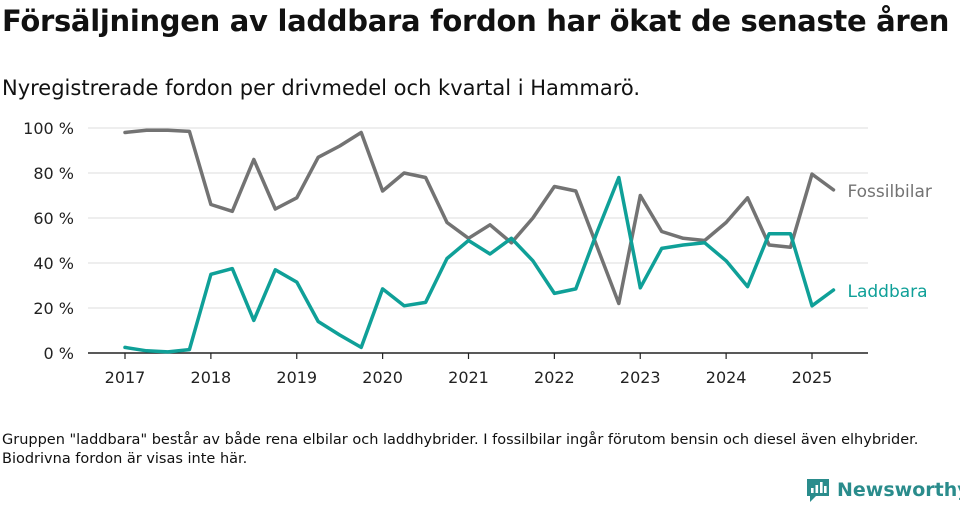 Image resolution: width=960 pixels, height=505 pixels. I want to click on brand-logo: Newsworthy, so click(882, 490).